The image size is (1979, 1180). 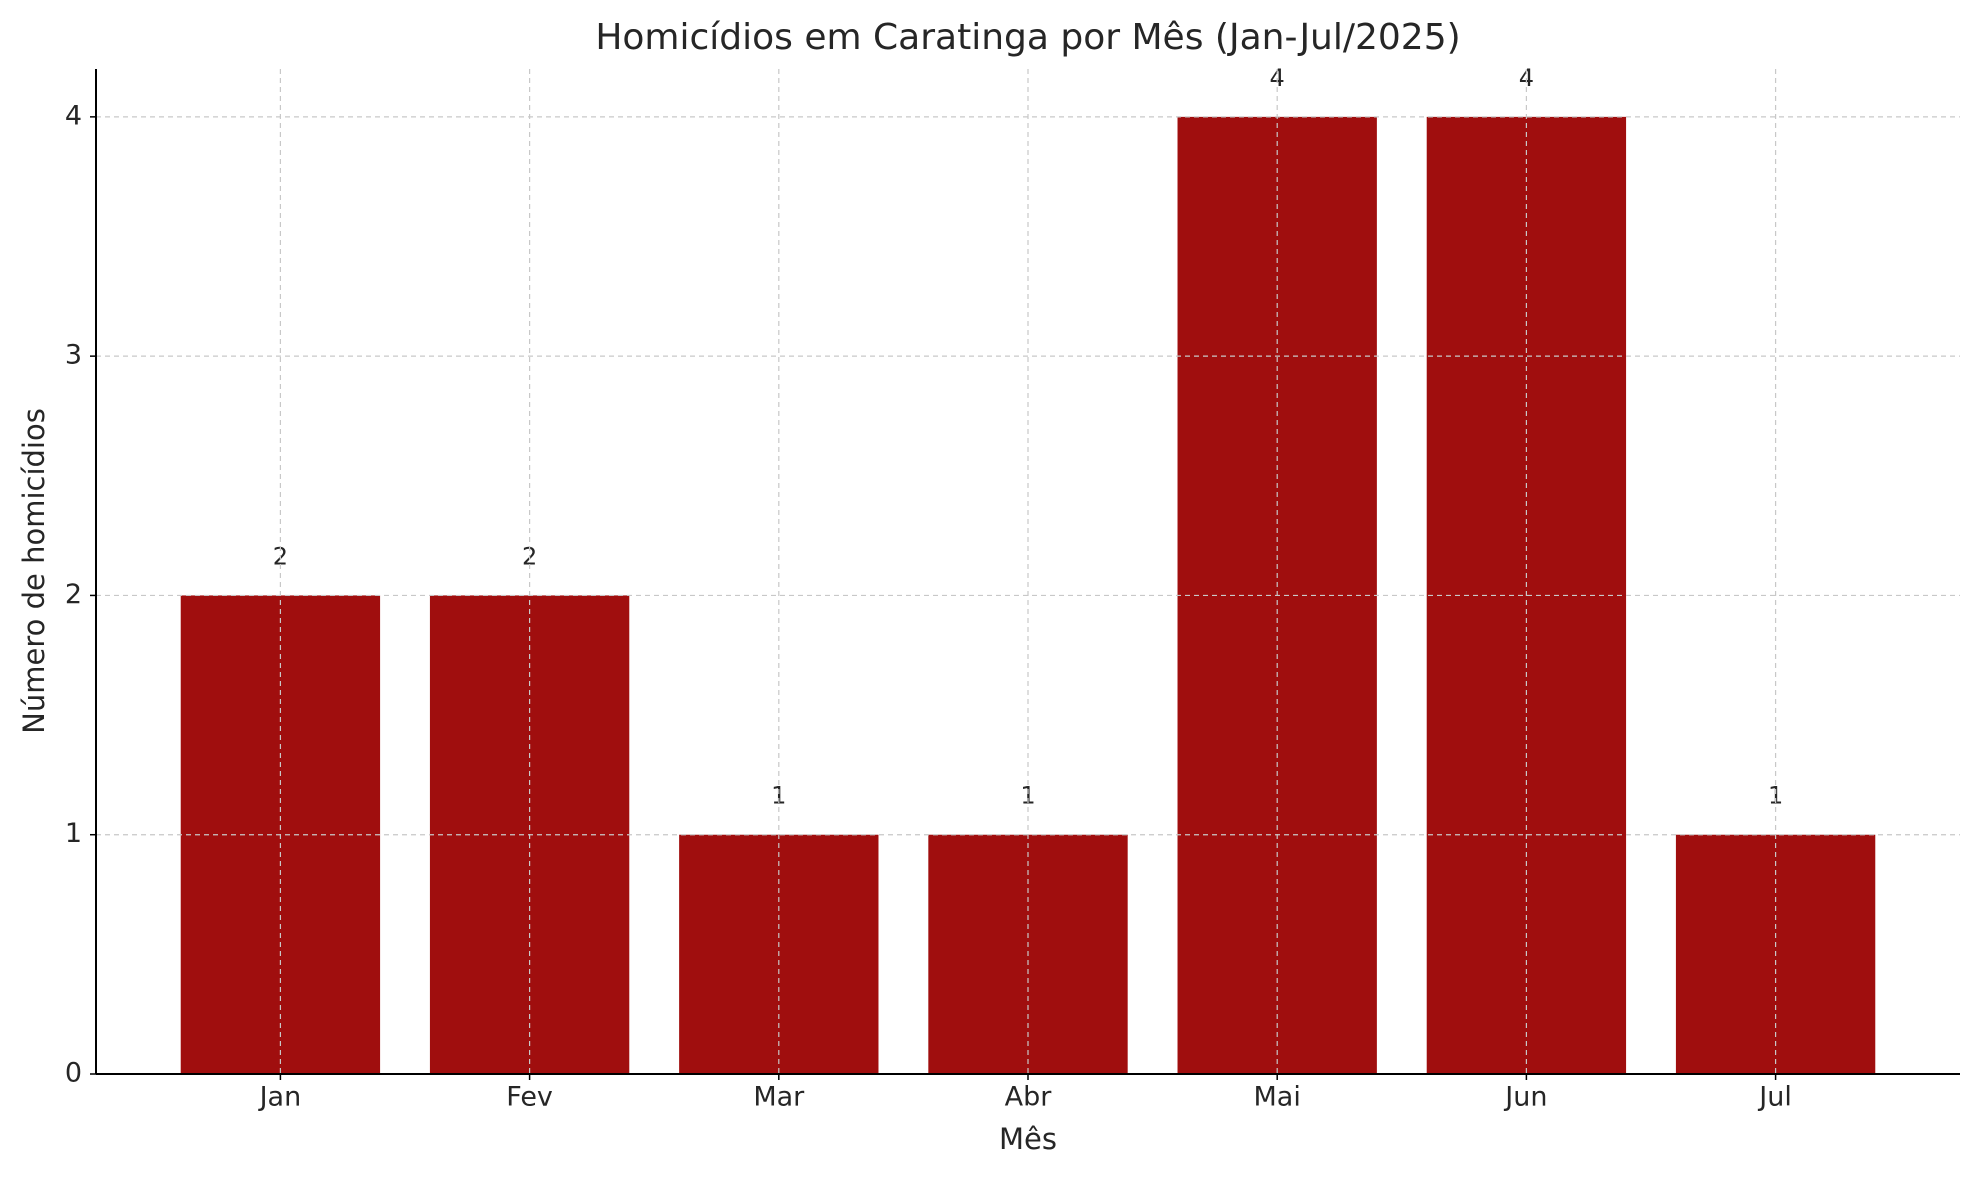 I want to click on y-axis-label: Número de homicídios, so click(x=34, y=571).